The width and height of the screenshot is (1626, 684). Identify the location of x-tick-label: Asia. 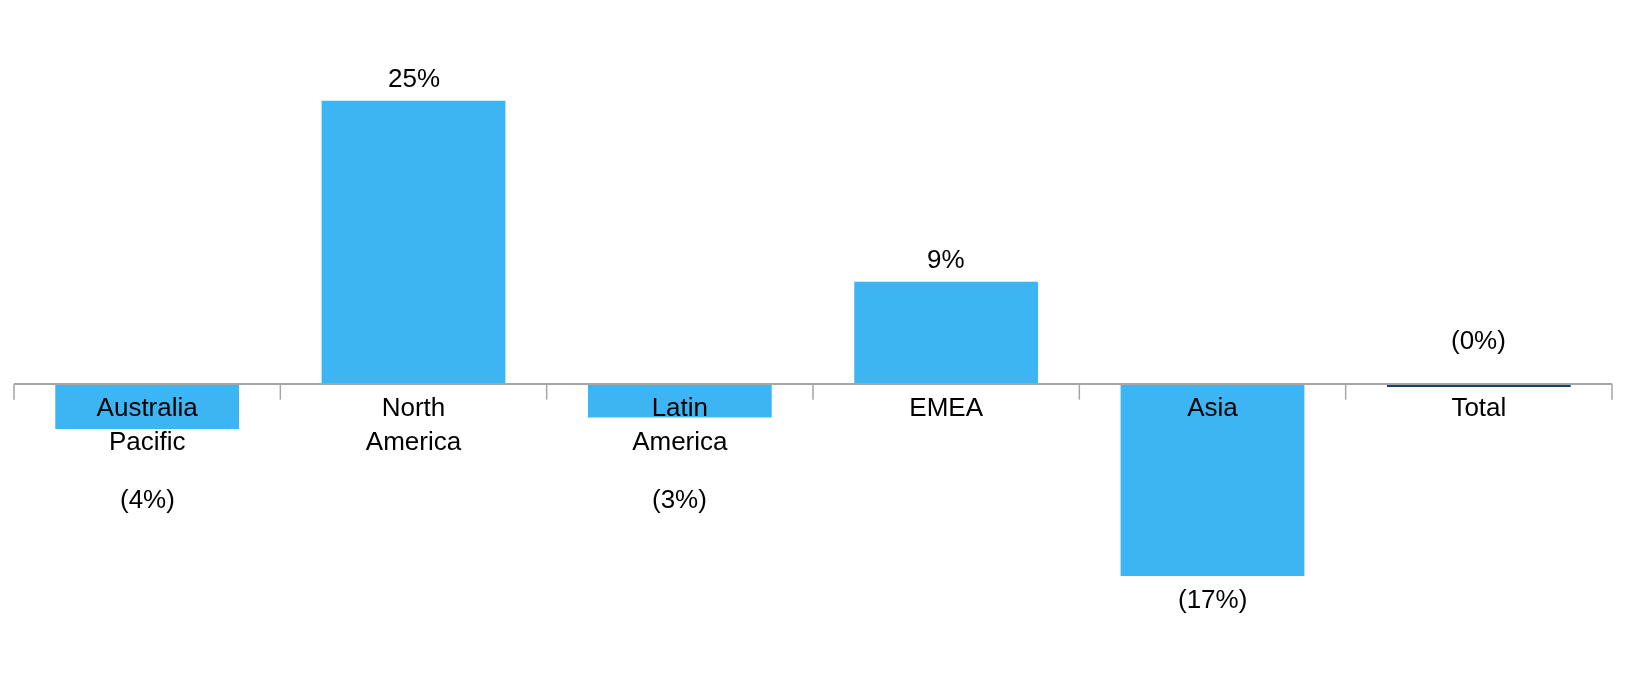
(1213, 406).